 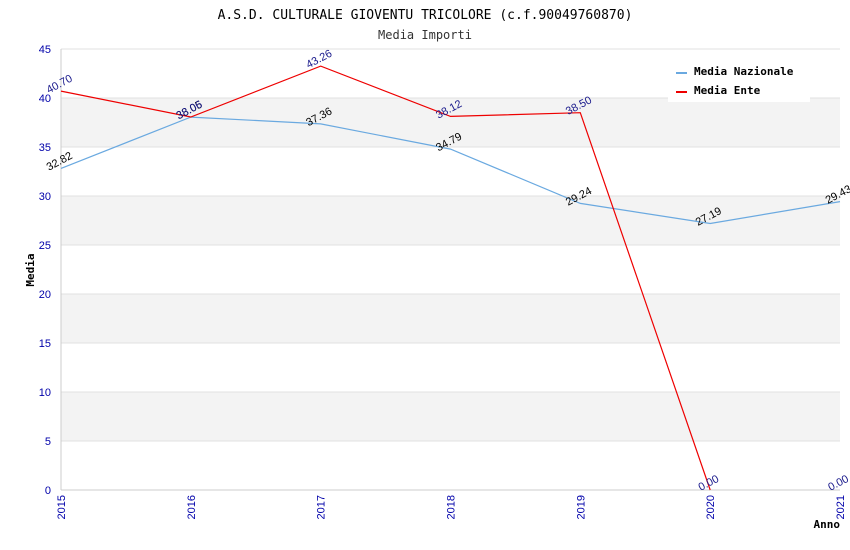 I want to click on x-tick-label: 2016, so click(x=192, y=507).